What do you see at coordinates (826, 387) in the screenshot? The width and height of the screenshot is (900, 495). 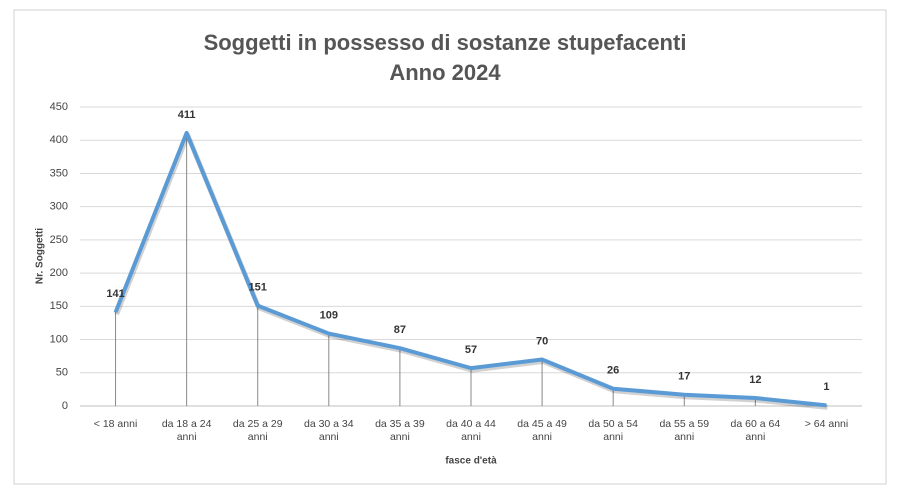 I see `data-label: 1` at bounding box center [826, 387].